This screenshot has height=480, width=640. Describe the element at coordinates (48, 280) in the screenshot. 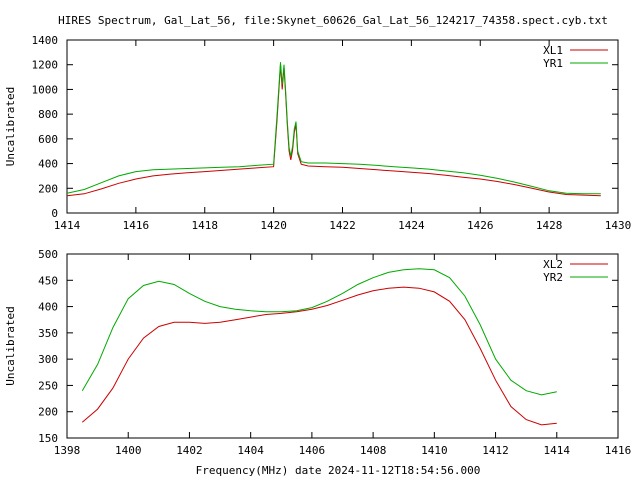

I see `y-tick-label: 450` at that location.